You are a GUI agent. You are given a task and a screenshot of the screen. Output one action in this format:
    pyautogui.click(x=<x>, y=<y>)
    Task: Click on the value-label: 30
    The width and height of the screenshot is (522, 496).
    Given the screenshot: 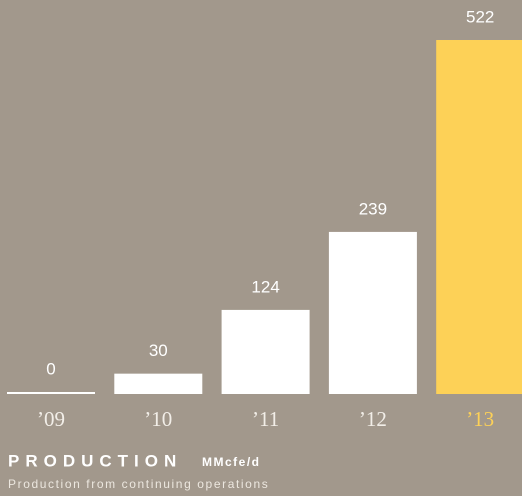 What is the action you would take?
    pyautogui.click(x=158, y=350)
    